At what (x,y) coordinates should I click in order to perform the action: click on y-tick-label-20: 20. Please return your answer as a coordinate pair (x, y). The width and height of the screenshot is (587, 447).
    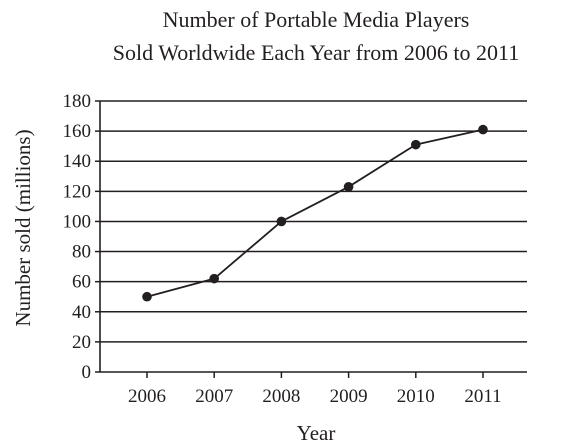
    Looking at the image, I should click on (81, 342).